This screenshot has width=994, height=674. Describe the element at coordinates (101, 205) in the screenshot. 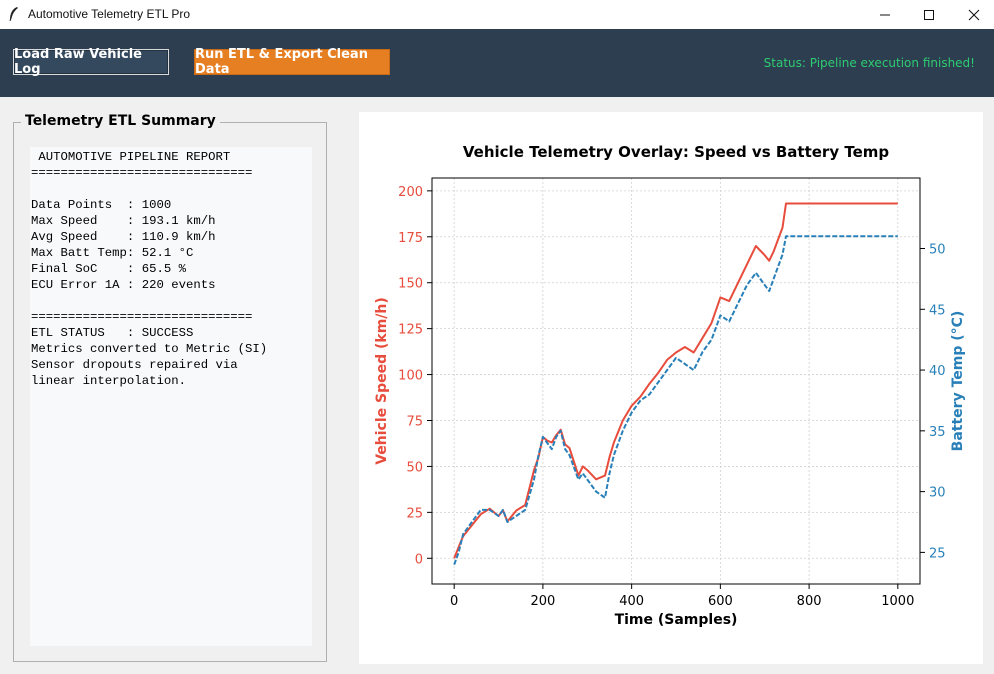

I see `report-line: Data Points : 1000` at that location.